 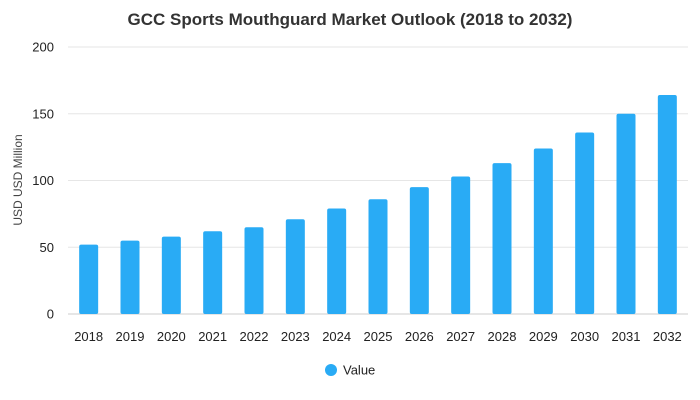 What do you see at coordinates (331, 370) in the screenshot?
I see `legend-swatch-value` at bounding box center [331, 370].